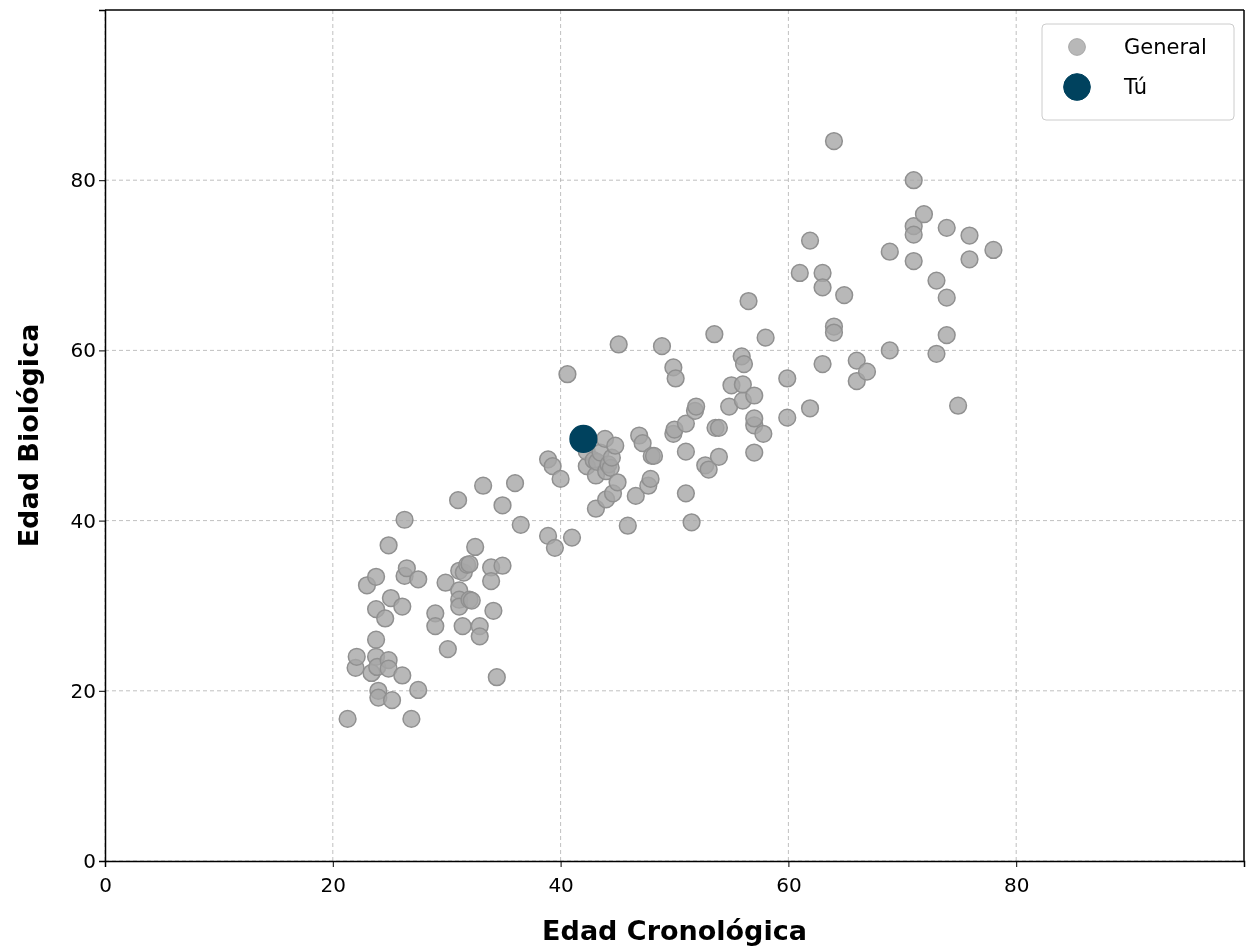  I want to click on x-tick-label: 80, so click(1016, 885).